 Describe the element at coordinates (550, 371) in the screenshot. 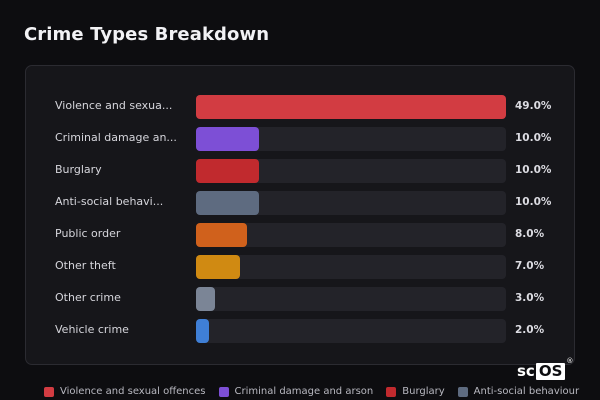

I see `logo-boxed-text: OS` at that location.